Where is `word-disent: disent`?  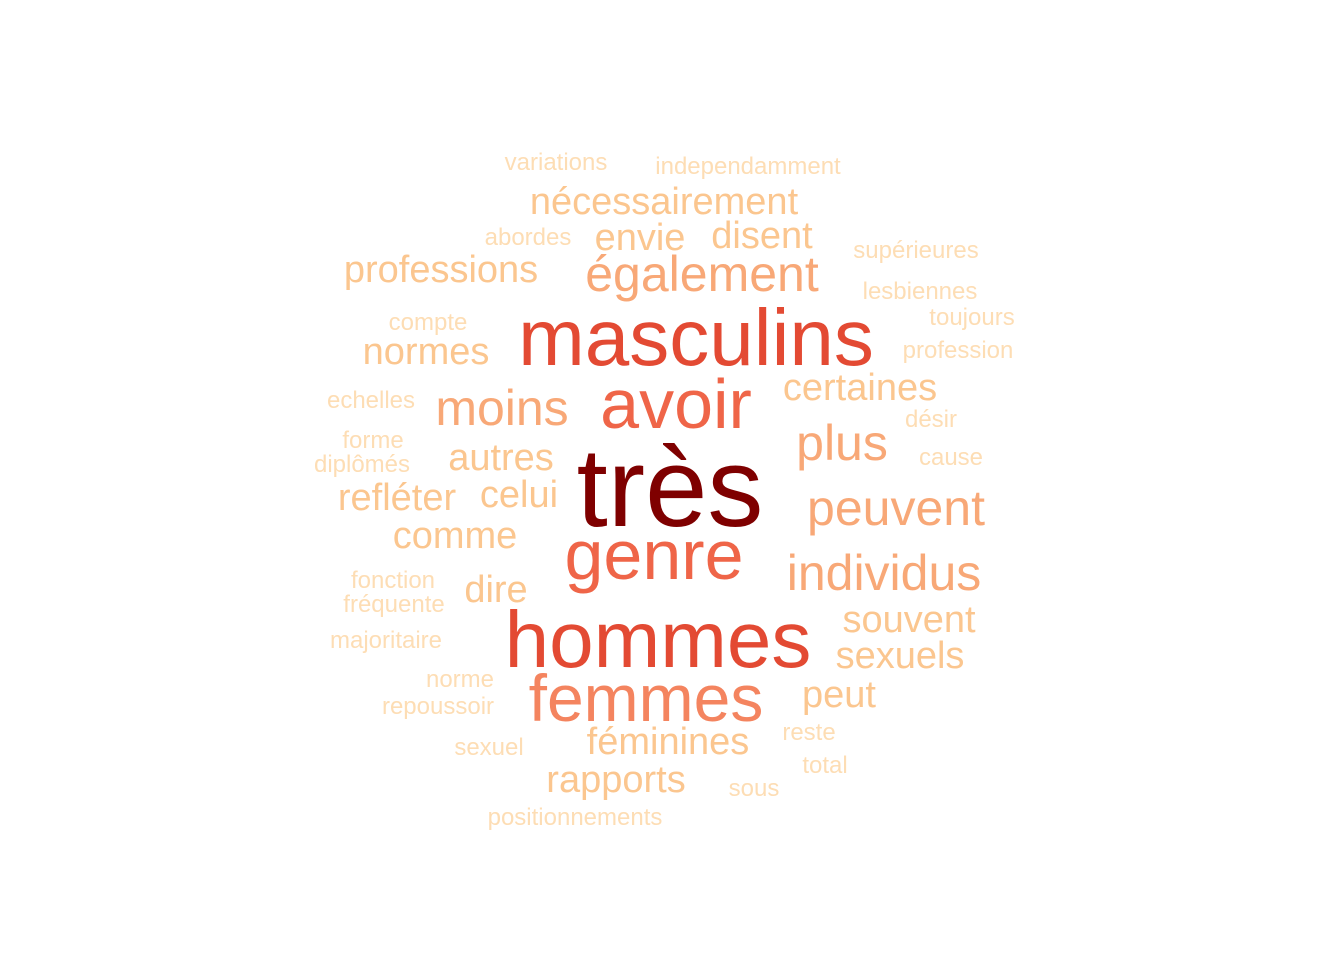
word-disent: disent is located at coordinates (762, 236).